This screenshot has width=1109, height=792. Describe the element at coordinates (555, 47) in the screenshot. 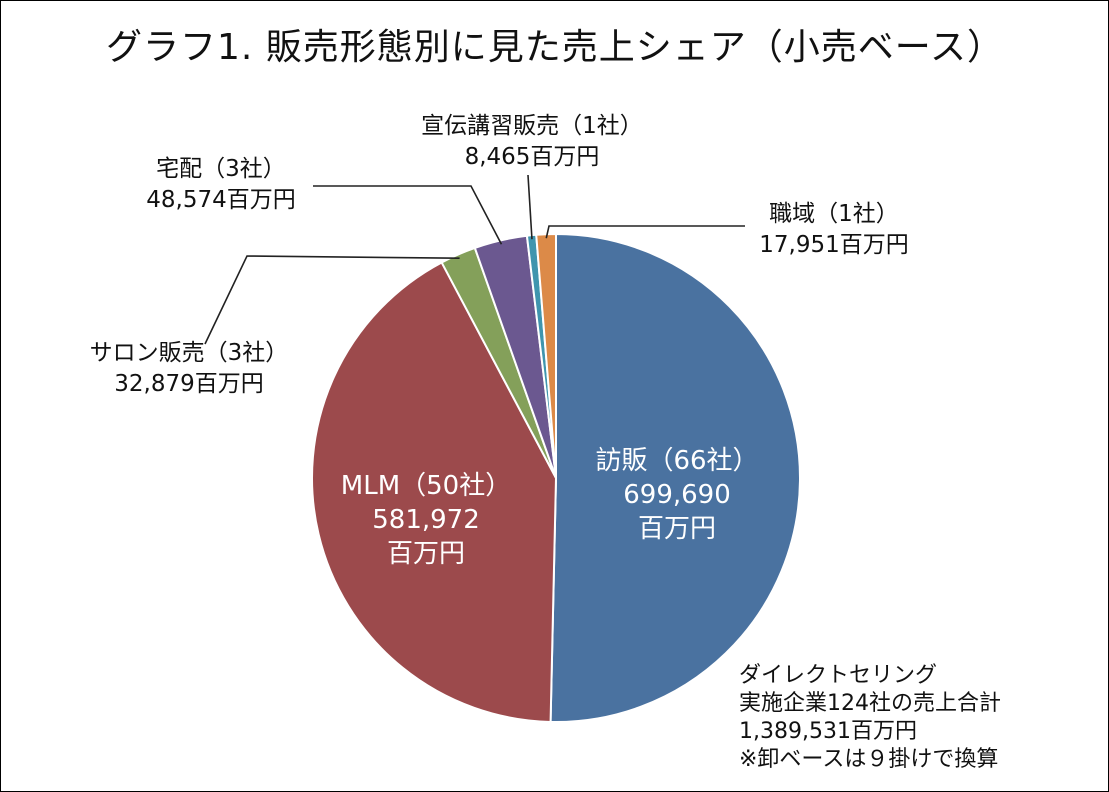

I see `chart-title: グラフ1. 販売形態別に見た売上シェア（小売ベース）` at that location.